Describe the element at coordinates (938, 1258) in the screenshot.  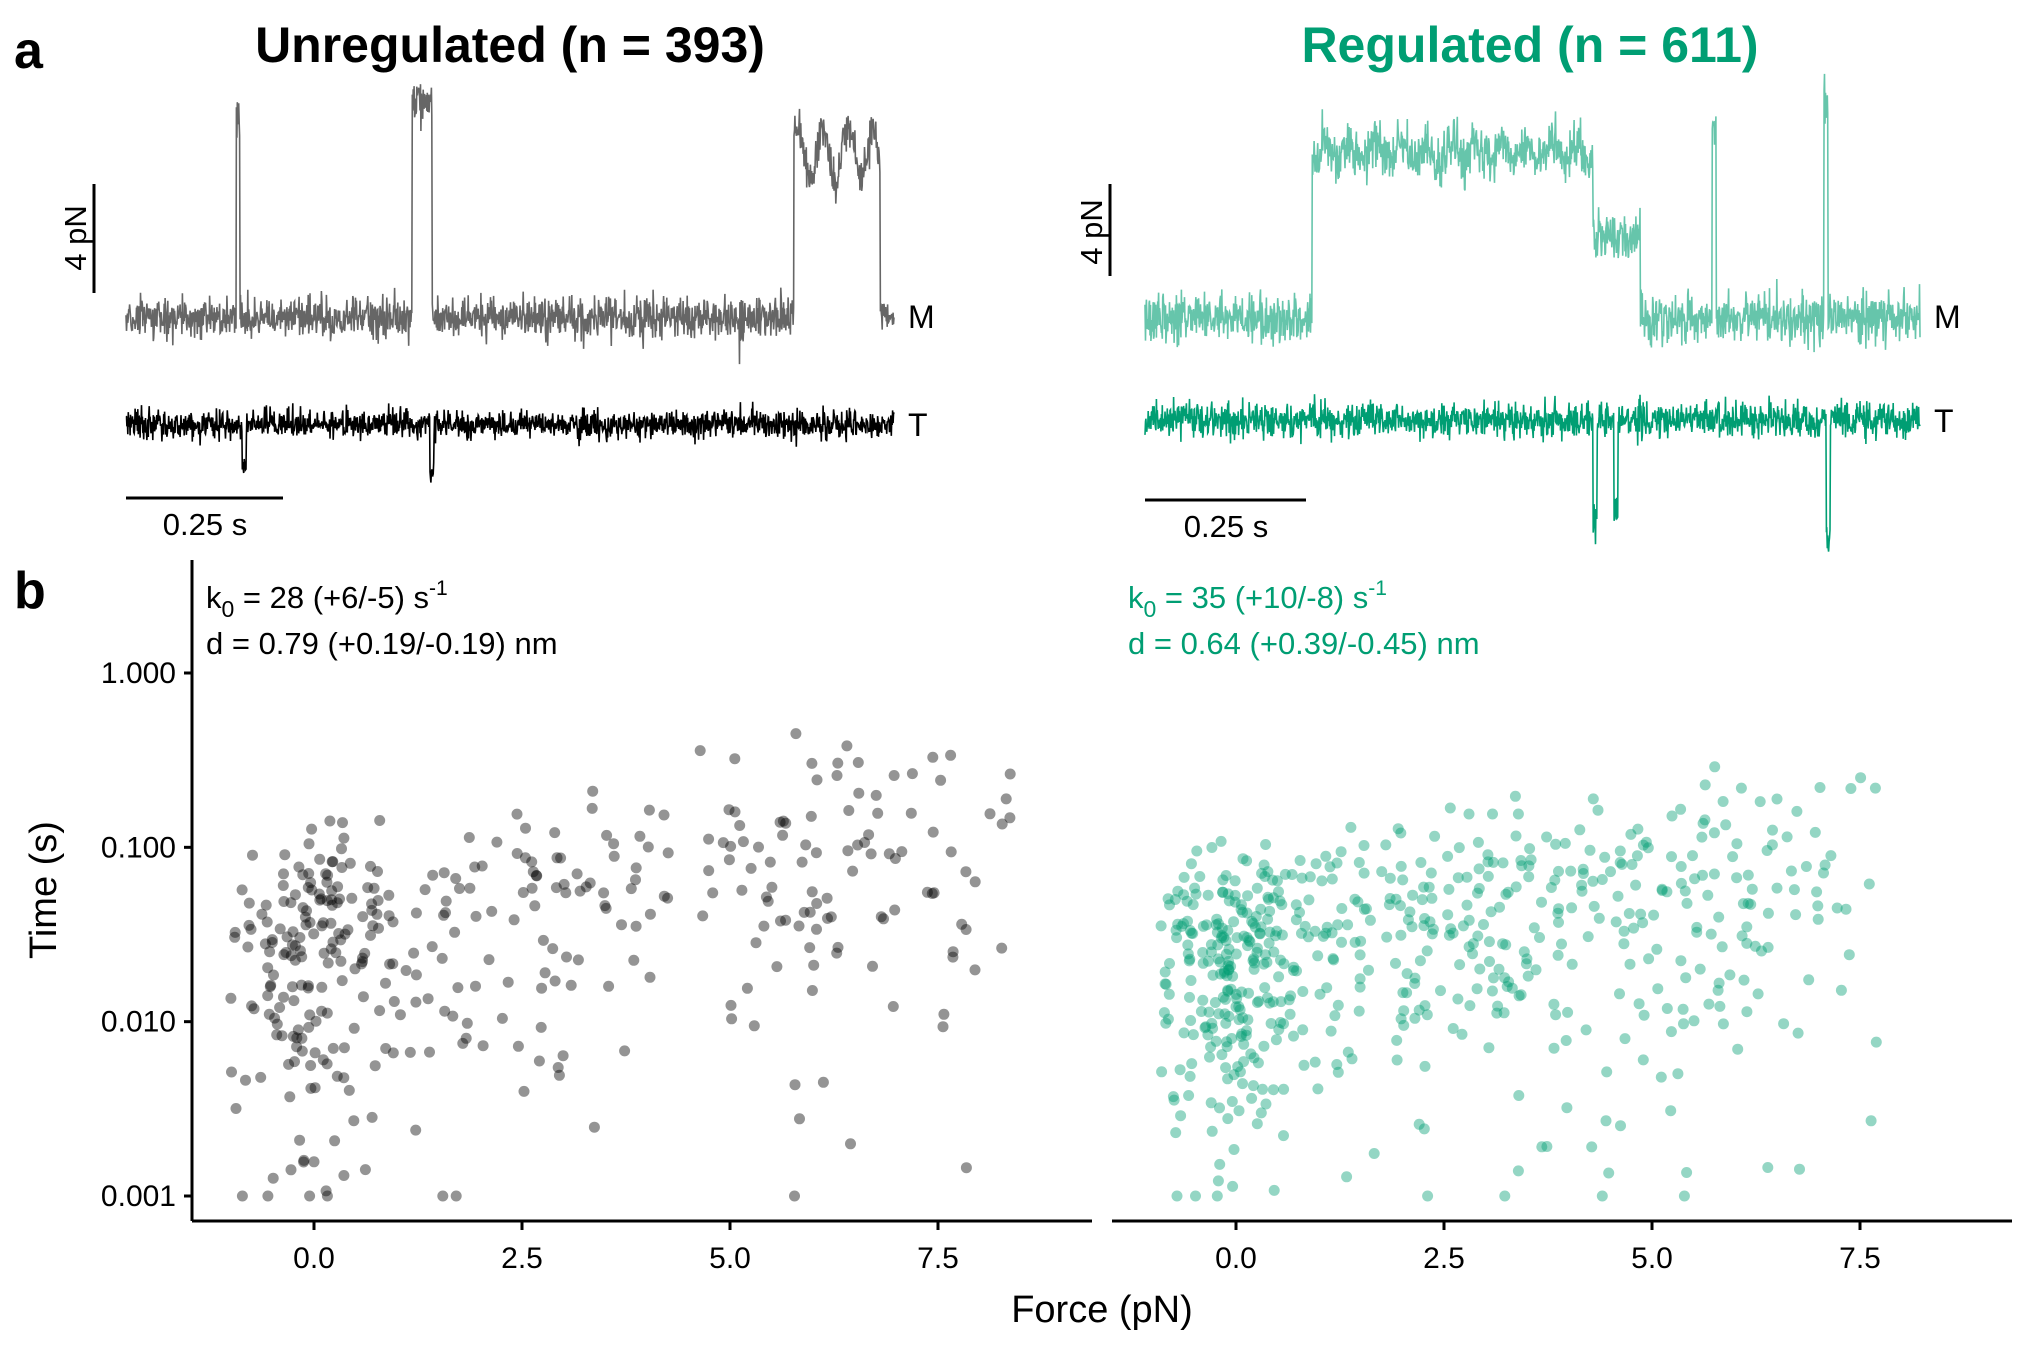
I see `x-tick-label: 7.5` at that location.